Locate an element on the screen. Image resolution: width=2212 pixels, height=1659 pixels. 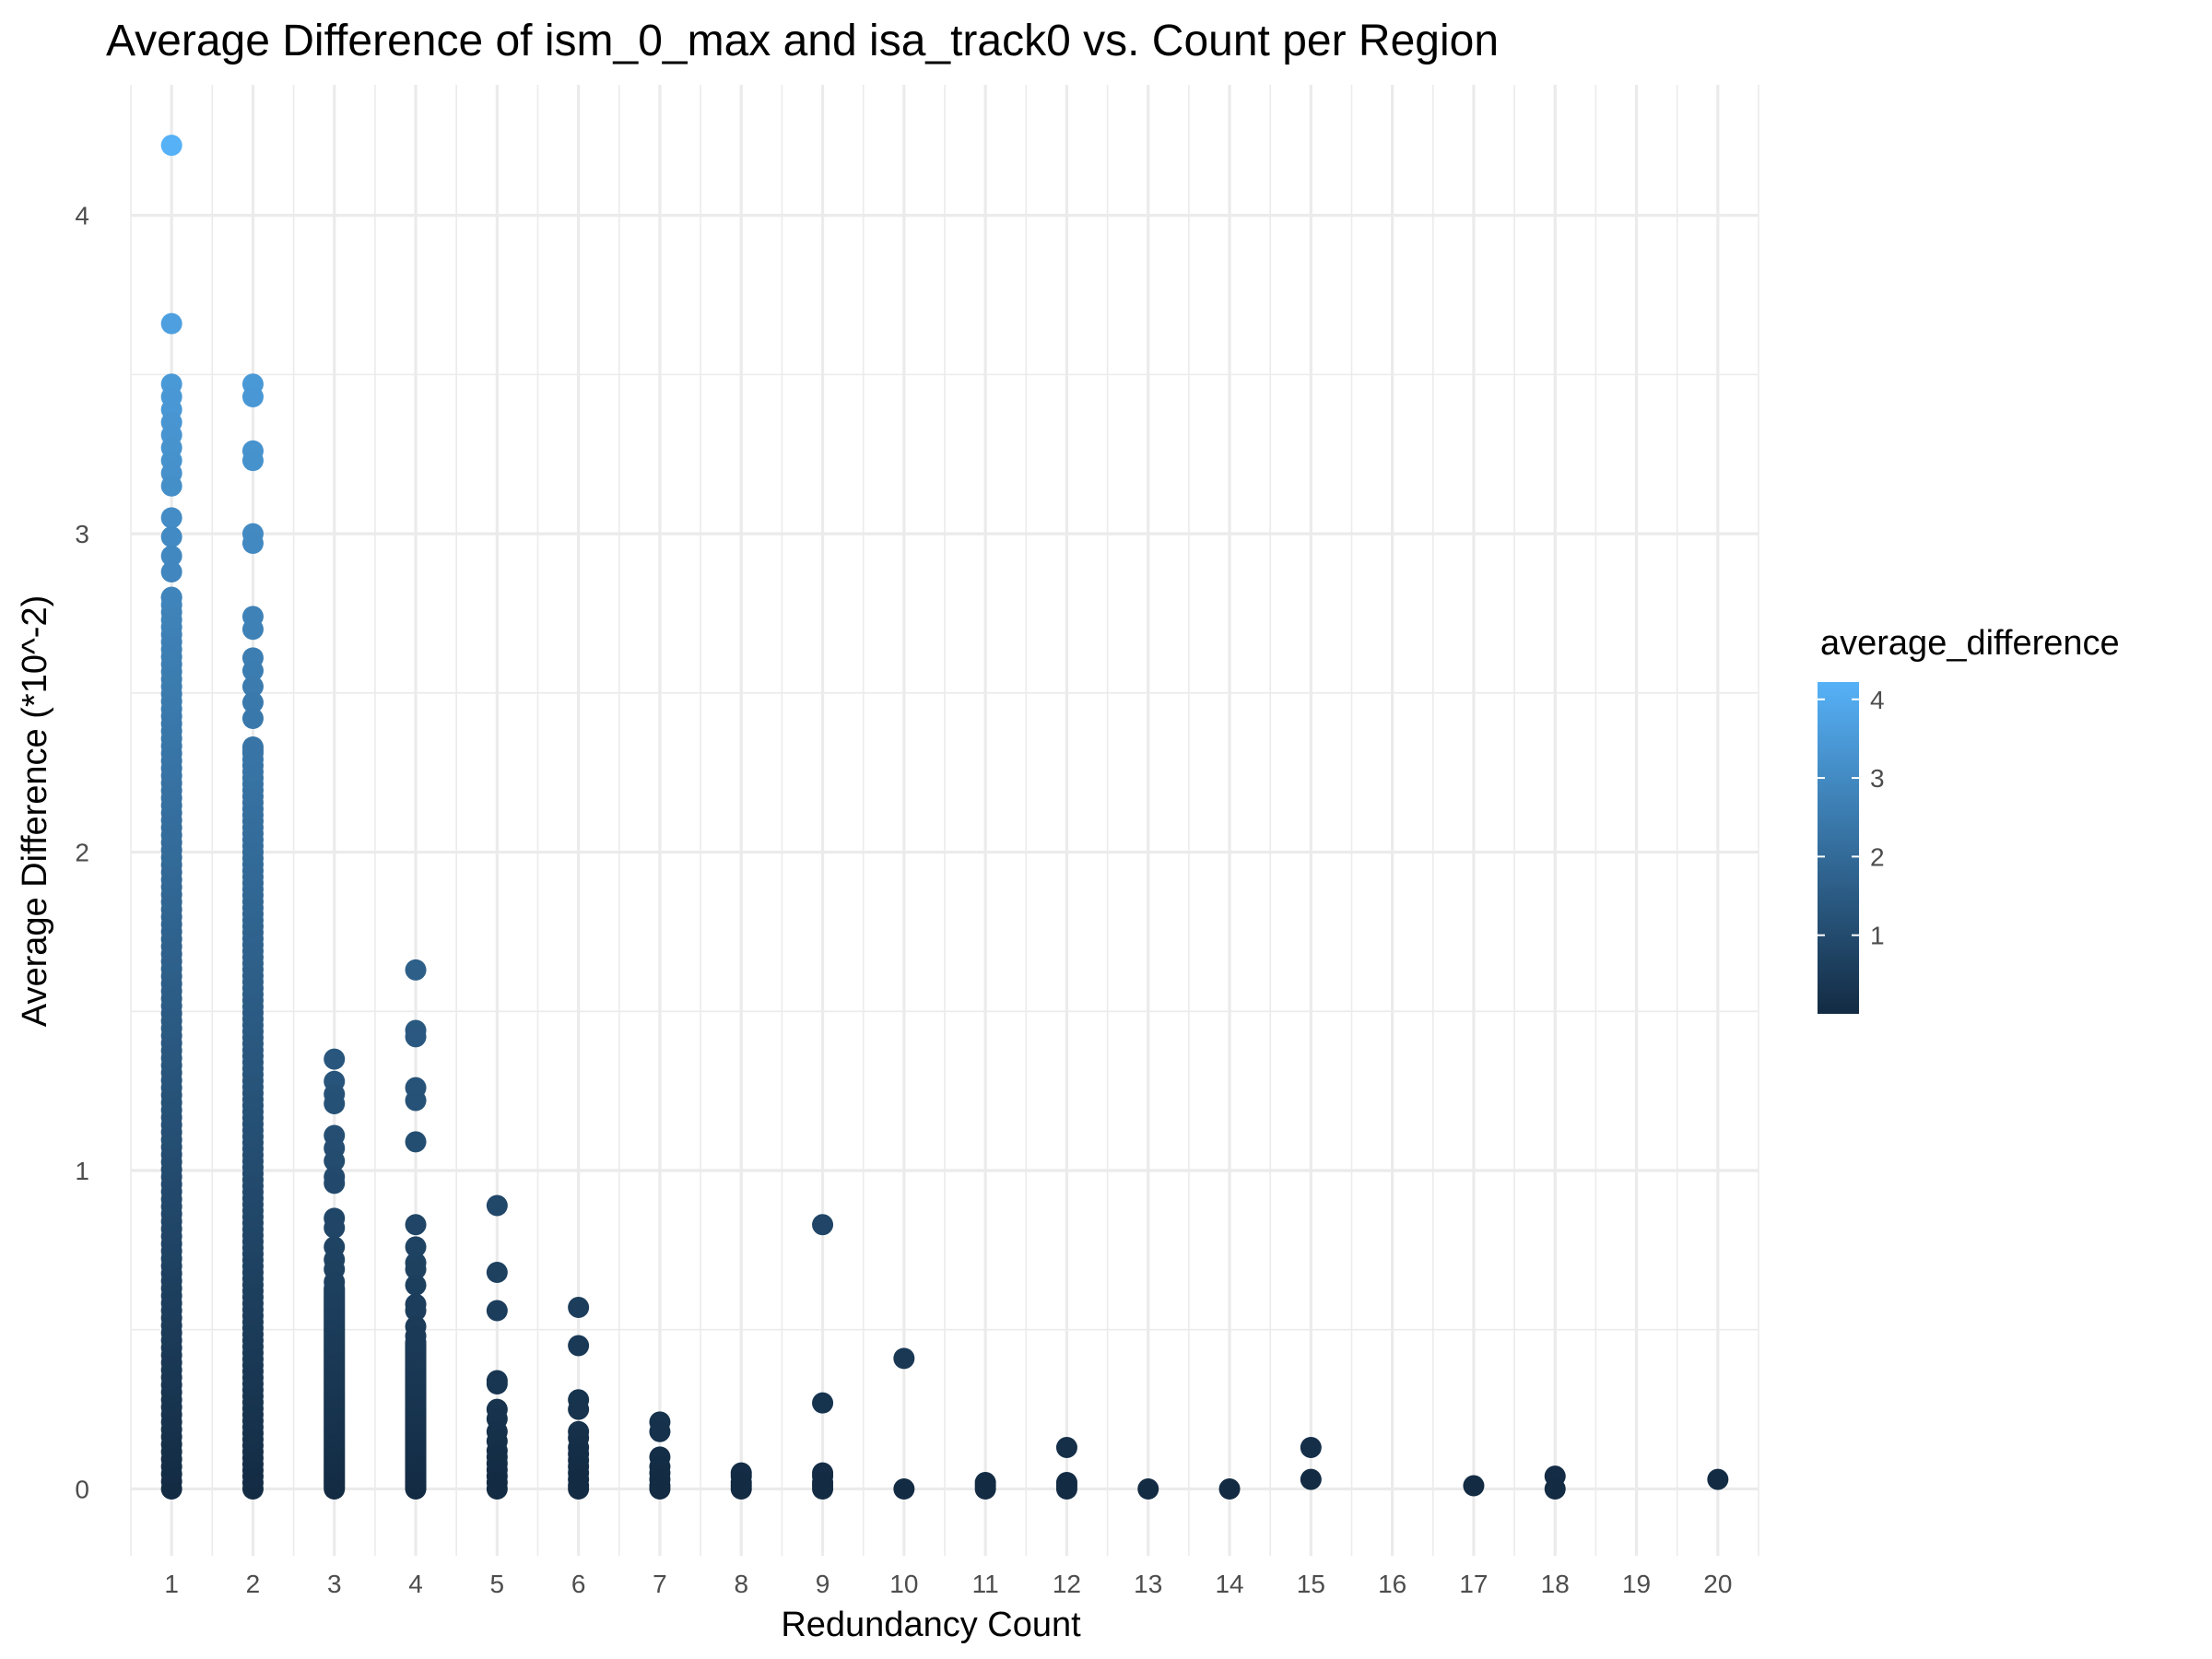
legend-tick-label: 4 is located at coordinates (1877, 700).